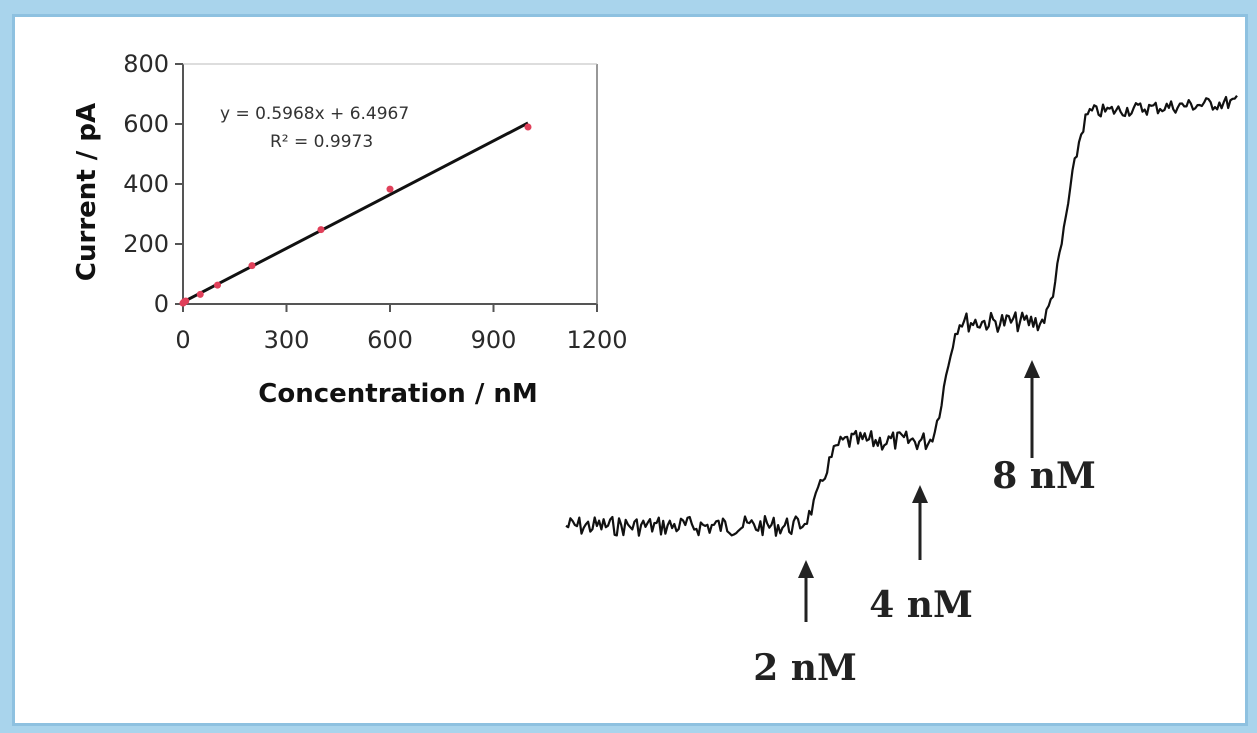  Describe the element at coordinates (921, 605) in the screenshot. I see `addition-label-4nm: 4 nM` at that location.